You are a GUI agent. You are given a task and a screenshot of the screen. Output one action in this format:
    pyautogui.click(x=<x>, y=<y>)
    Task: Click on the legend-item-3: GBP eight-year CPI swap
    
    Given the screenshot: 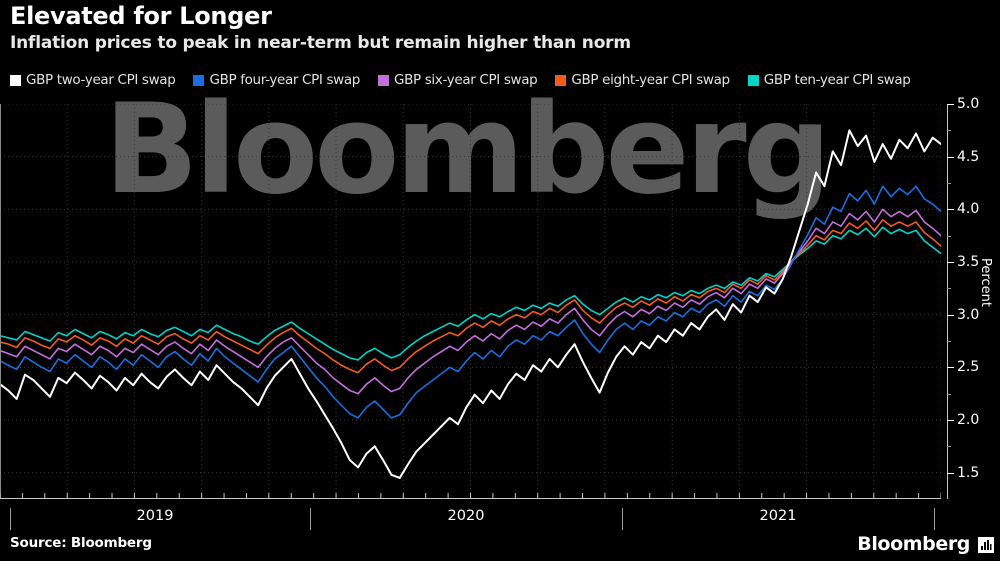 What is the action you would take?
    pyautogui.click(x=642, y=80)
    